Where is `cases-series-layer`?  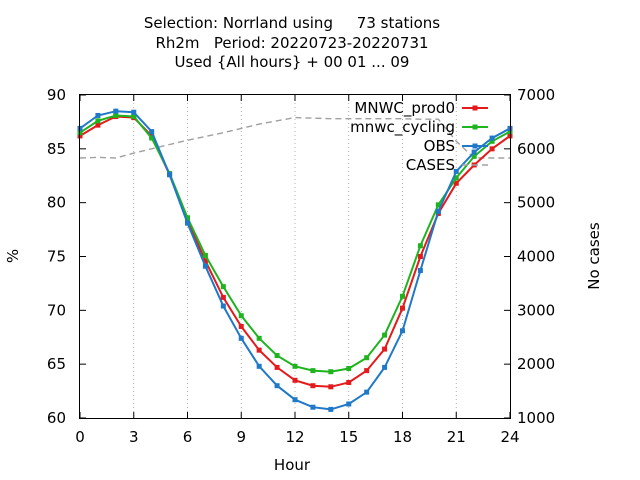
cases-series-layer is located at coordinates (294, 137).